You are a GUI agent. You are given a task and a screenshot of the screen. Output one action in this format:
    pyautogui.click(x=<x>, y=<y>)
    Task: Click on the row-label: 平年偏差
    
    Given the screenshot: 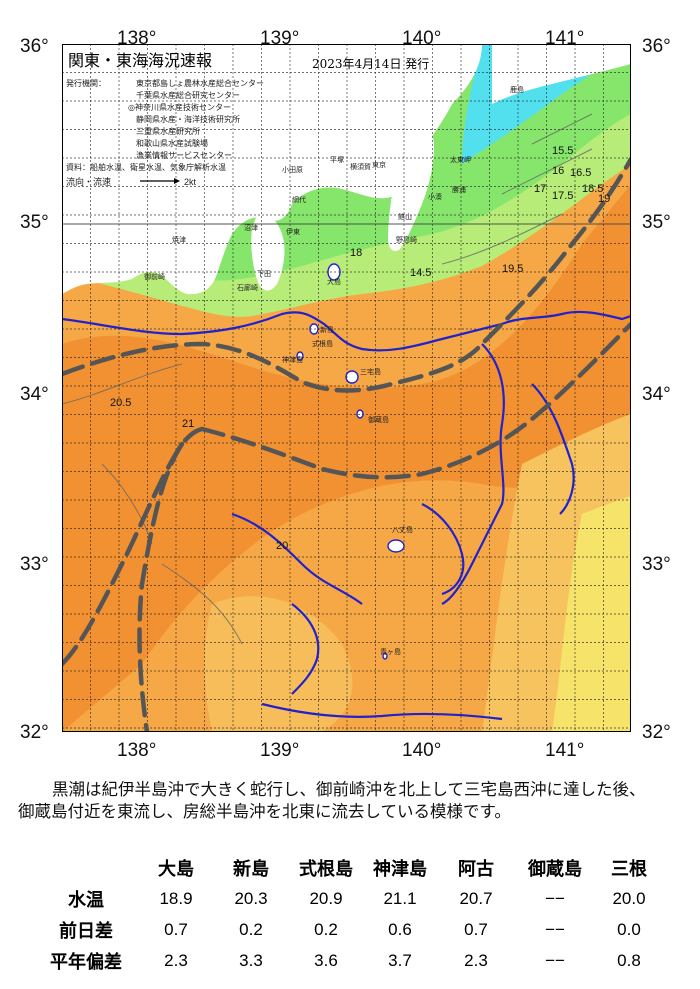 What is the action you would take?
    pyautogui.click(x=86, y=962)
    